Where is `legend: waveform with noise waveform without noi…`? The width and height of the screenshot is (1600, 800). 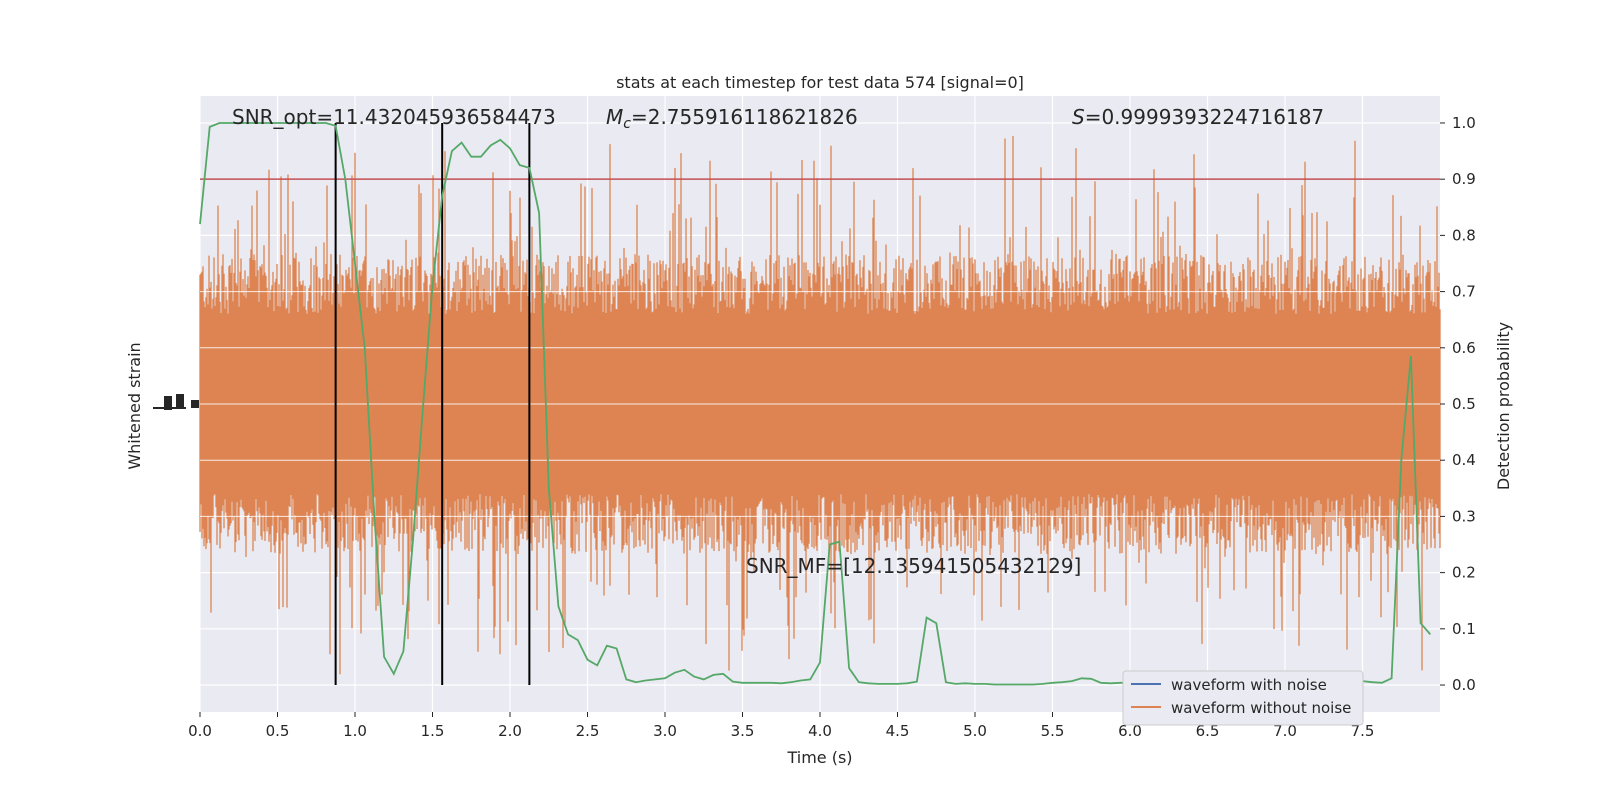
legend: waveform with noise waveform without noi… is located at coordinates (1243, 698).